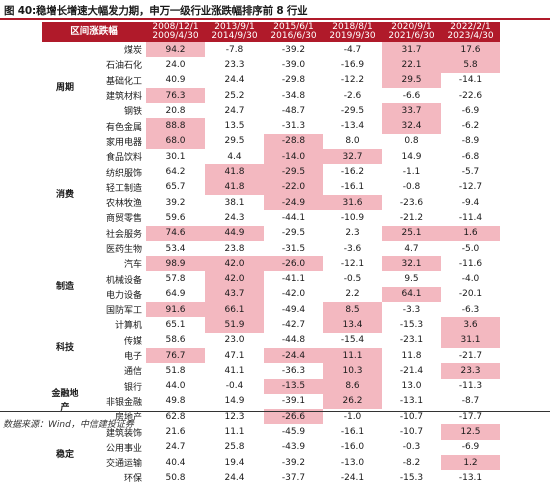 This screenshot has width=550, height=486. I want to click on value-cell: -6.8, so click(470, 156).